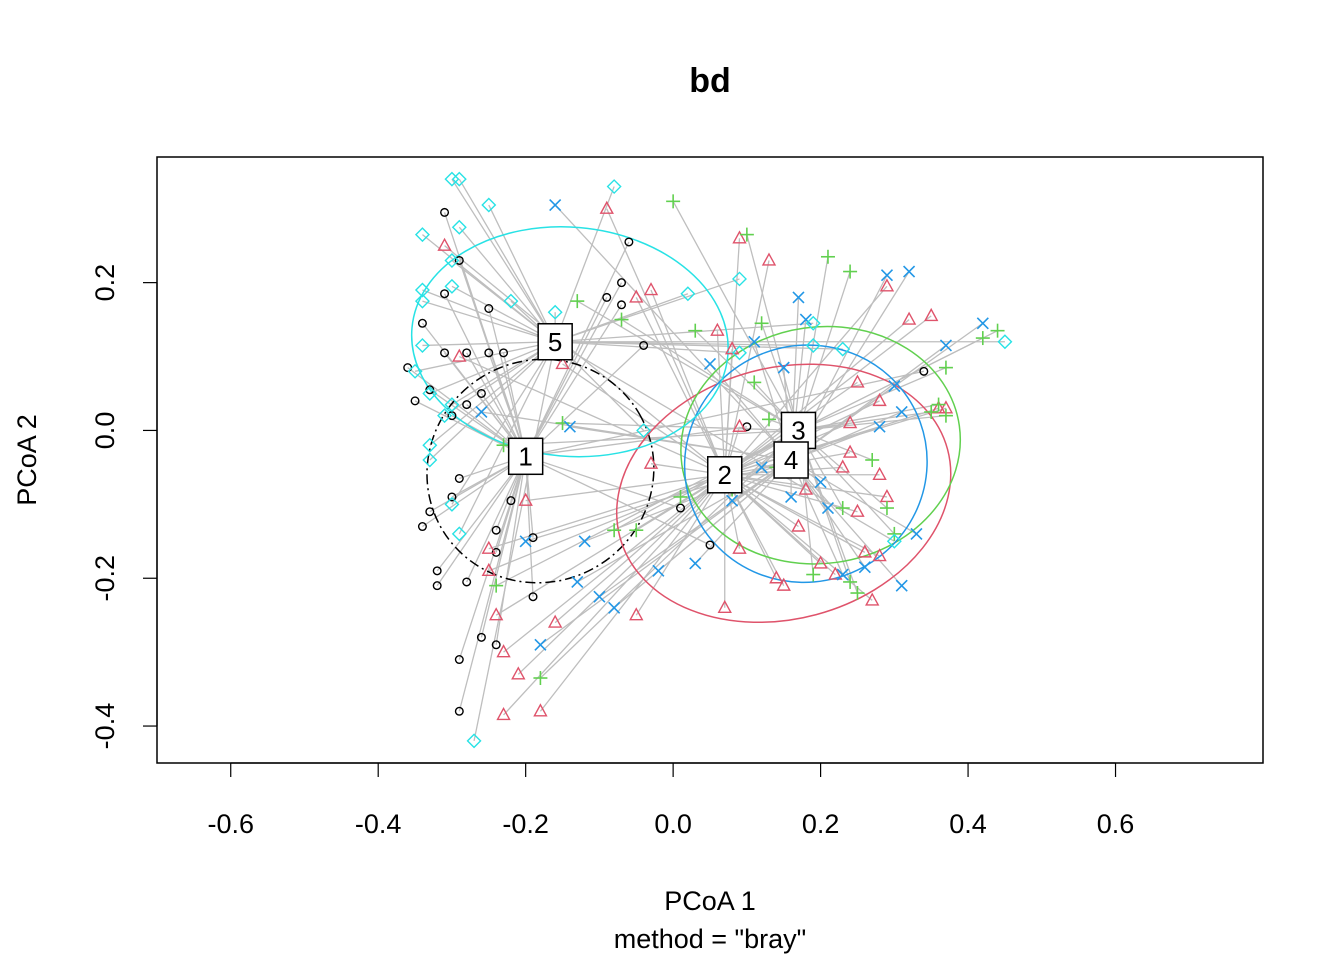 The image size is (1344, 960). Describe the element at coordinates (105, 431) in the screenshot. I see `y-tick-label-2: 0.0` at that location.